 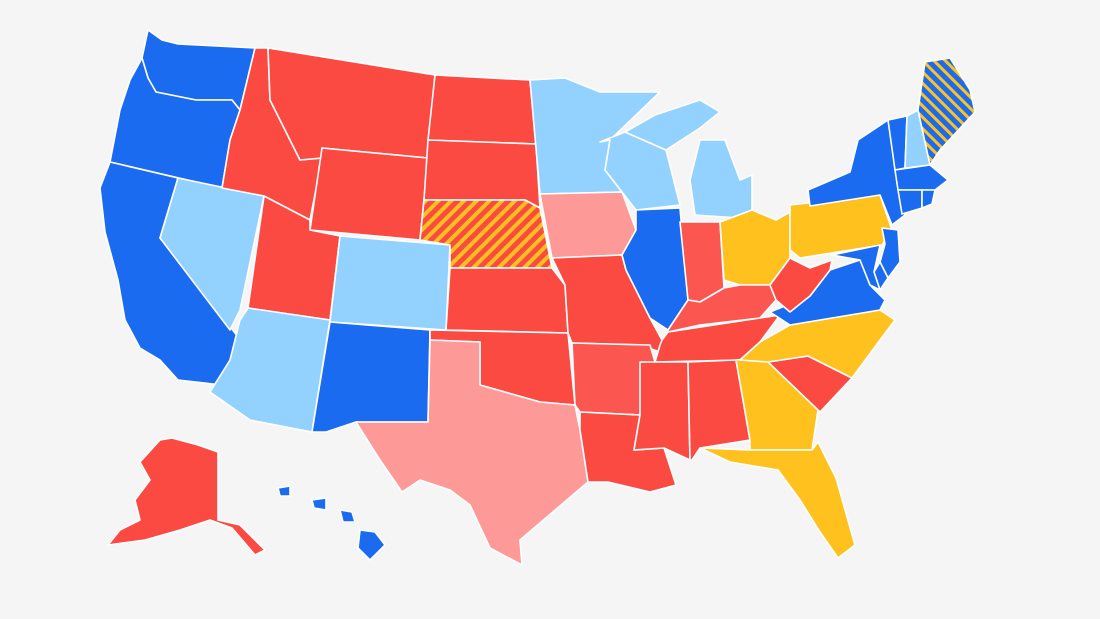 What do you see at coordinates (347, 516) in the screenshot?
I see `state-hawaii-maui` at bounding box center [347, 516].